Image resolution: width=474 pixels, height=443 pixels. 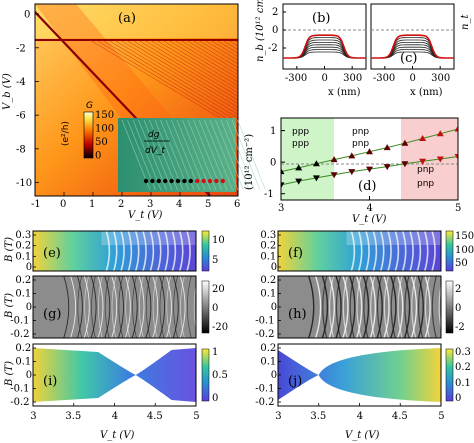 I want to click on panel-label: (h), so click(x=297, y=314).